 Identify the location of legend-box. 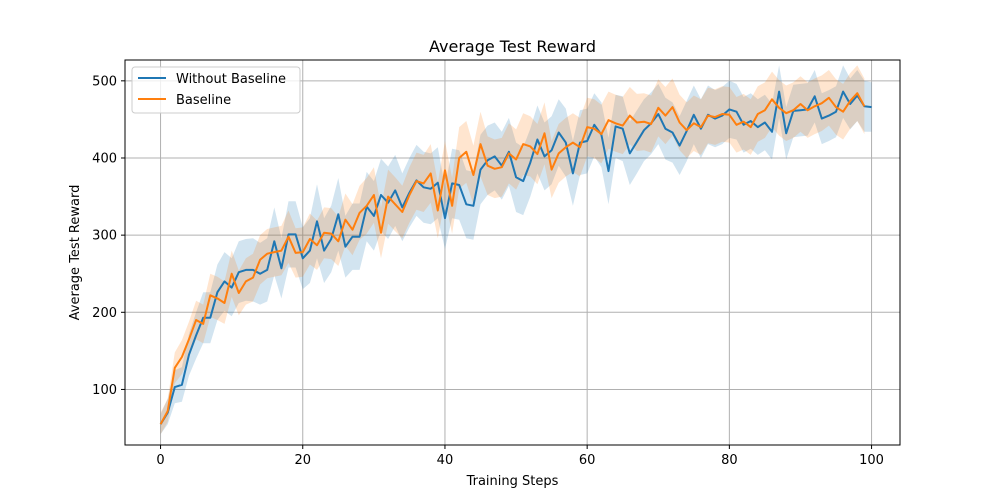
(216, 90).